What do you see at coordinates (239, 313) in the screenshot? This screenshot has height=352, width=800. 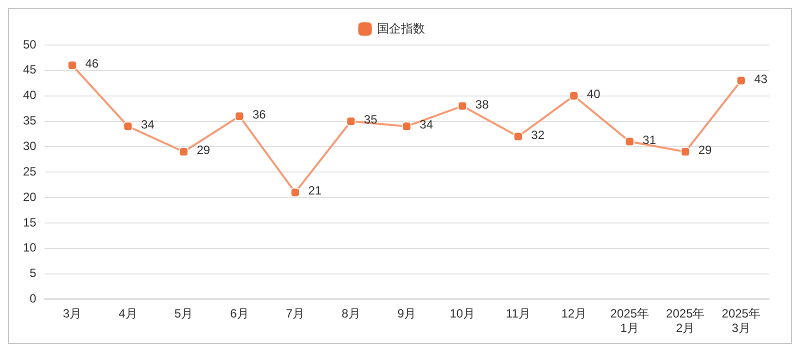 I see `x-tick-label: 6月` at bounding box center [239, 313].